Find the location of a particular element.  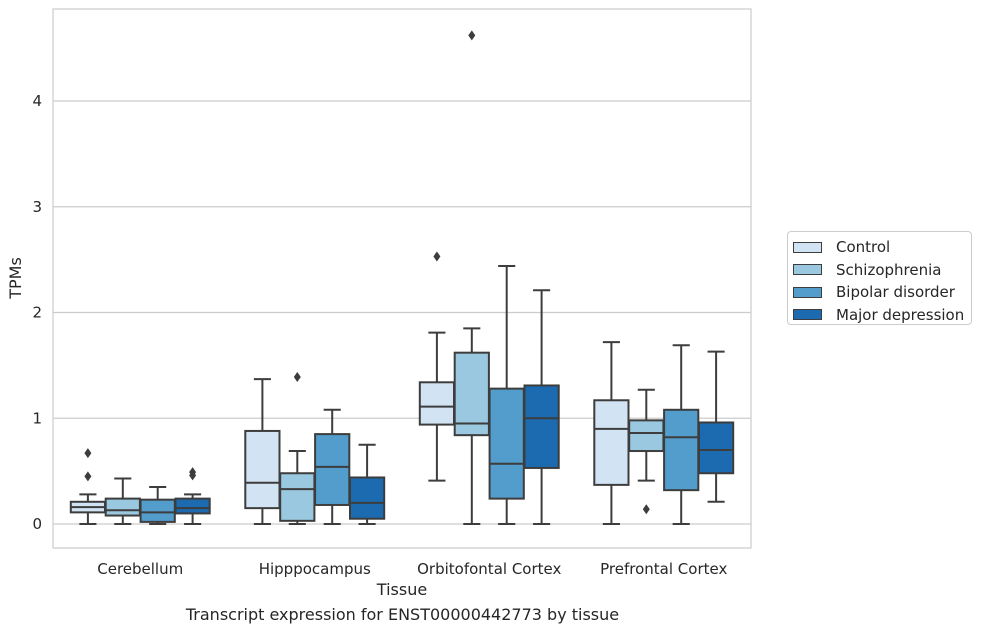

y-axis-ticks: 0 1 2 3 4 is located at coordinates (37, 312).